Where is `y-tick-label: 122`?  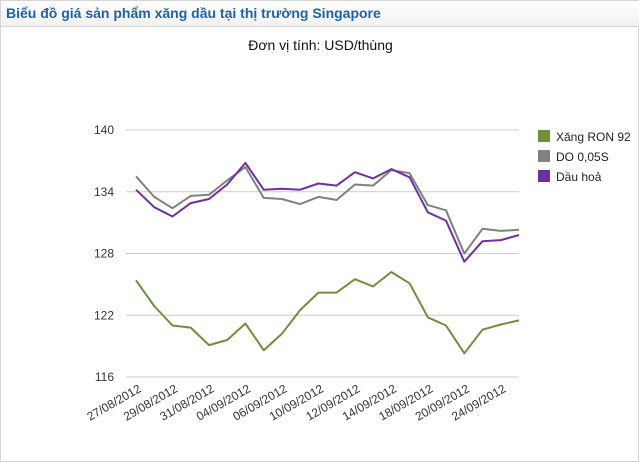 y-tick-label: 122 is located at coordinates (104, 315).